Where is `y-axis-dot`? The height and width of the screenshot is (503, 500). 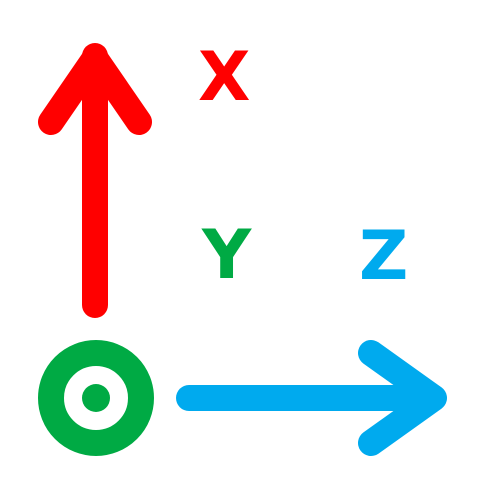
y-axis-dot is located at coordinates (96, 398).